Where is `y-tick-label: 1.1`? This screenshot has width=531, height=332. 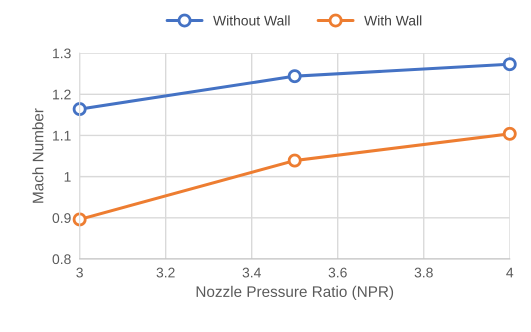 y-tick-label: 1.1 is located at coordinates (62, 135).